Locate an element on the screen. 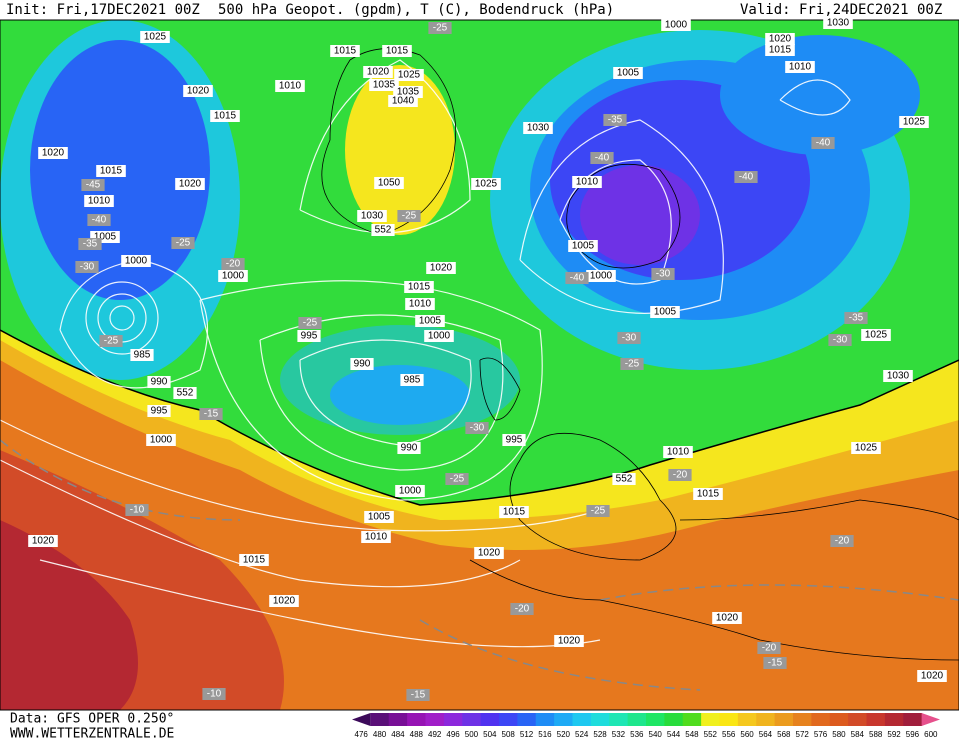 The image size is (959, 741). colorbar-label: 600 is located at coordinates (931, 734).